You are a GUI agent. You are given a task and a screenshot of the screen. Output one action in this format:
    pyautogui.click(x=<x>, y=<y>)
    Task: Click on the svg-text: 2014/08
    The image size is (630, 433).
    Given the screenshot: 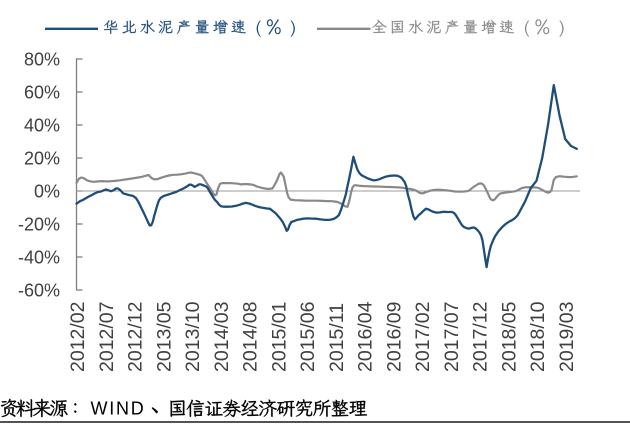 What is the action you would take?
    pyautogui.click(x=251, y=337)
    